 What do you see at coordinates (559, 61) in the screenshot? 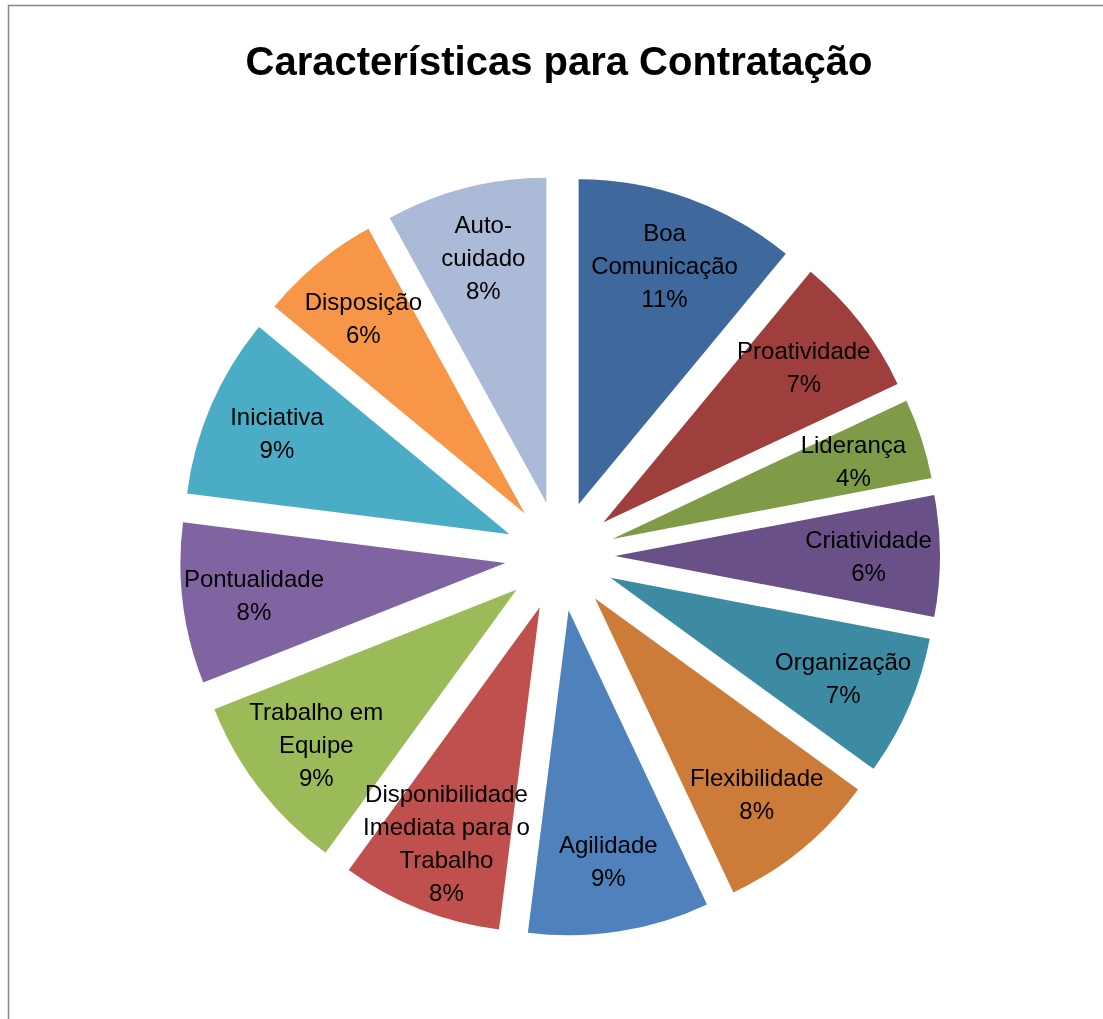
I see `chart-title: Características para Contratação` at bounding box center [559, 61].